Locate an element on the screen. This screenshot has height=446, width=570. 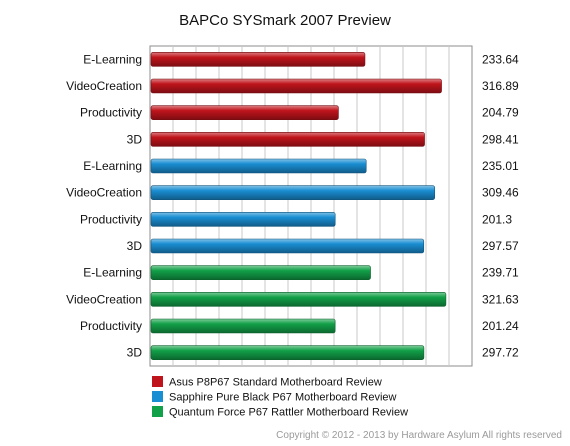
value-label: 233.64 is located at coordinates (500, 59).